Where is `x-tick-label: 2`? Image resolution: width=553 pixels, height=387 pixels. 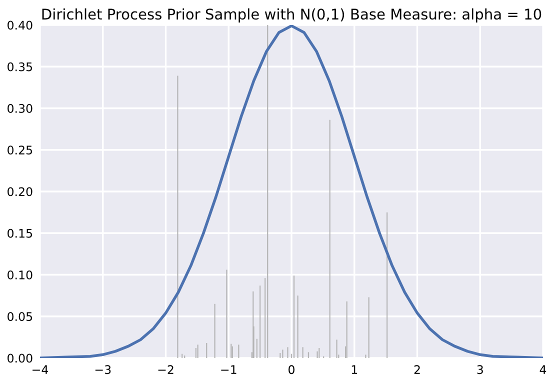 x-tick-label: 2 is located at coordinates (417, 369).